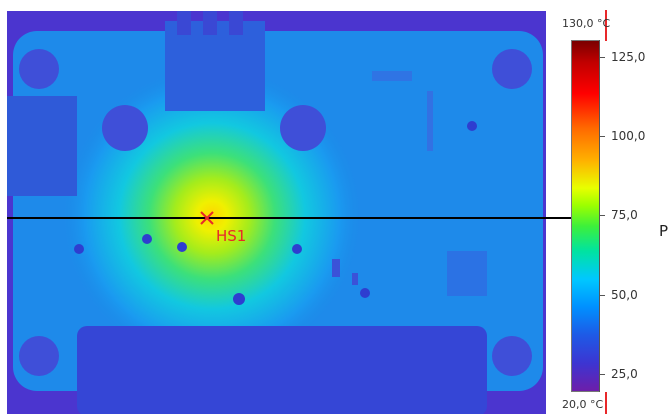  What do you see at coordinates (624, 295) in the screenshot?
I see `scale-tick-label: 50,0` at bounding box center [624, 295].